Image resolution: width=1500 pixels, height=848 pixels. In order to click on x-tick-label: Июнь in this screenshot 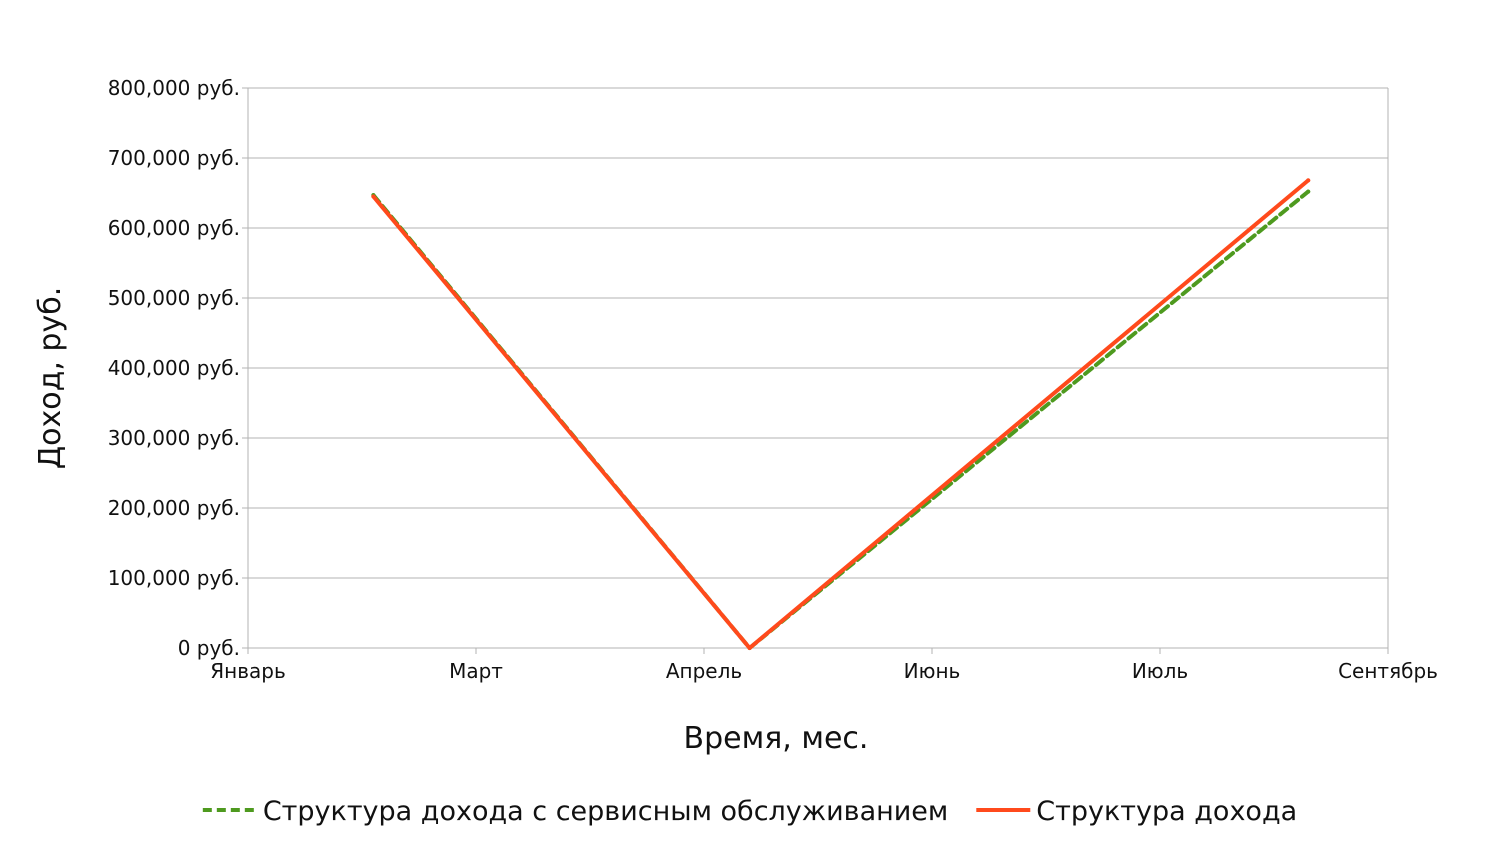, I will do `click(932, 671)`.